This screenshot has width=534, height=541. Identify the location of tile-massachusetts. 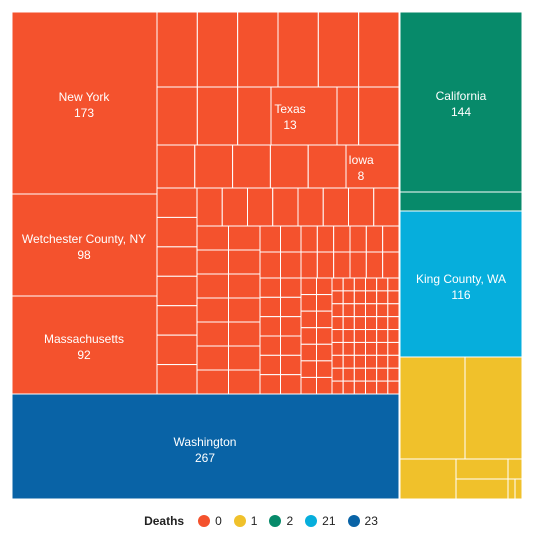
(84, 345).